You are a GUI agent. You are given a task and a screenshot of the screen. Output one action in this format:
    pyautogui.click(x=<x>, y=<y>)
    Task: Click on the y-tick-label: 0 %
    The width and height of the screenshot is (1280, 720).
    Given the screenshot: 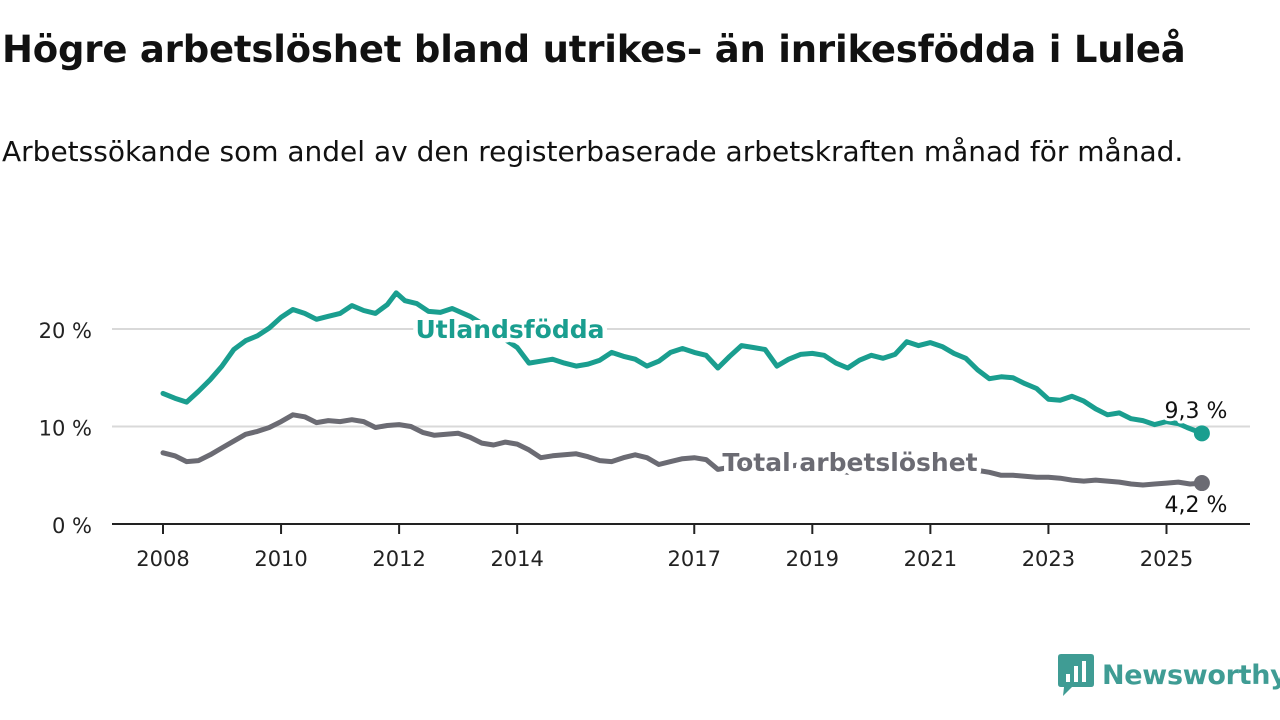 What is the action you would take?
    pyautogui.click(x=72, y=526)
    